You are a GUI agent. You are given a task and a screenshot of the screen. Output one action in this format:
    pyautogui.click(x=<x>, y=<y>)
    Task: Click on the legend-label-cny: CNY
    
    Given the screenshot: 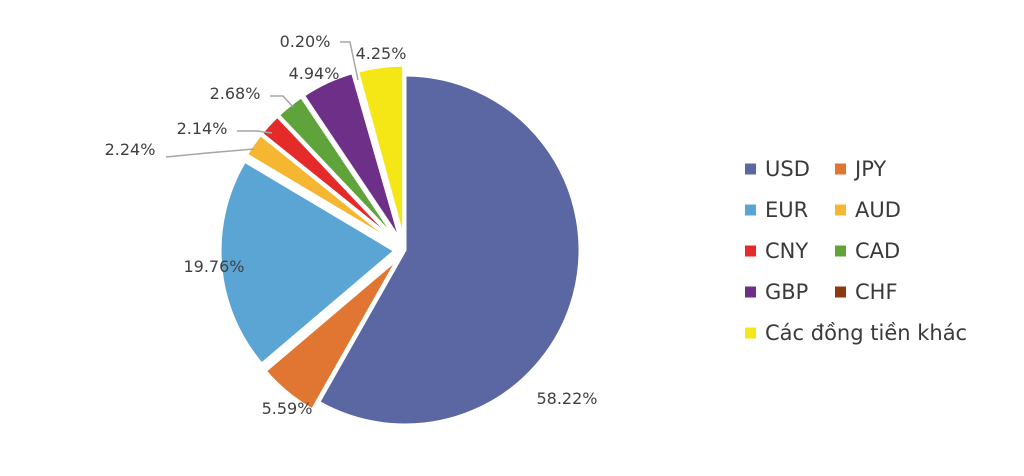 What is the action you would take?
    pyautogui.click(x=786, y=251)
    